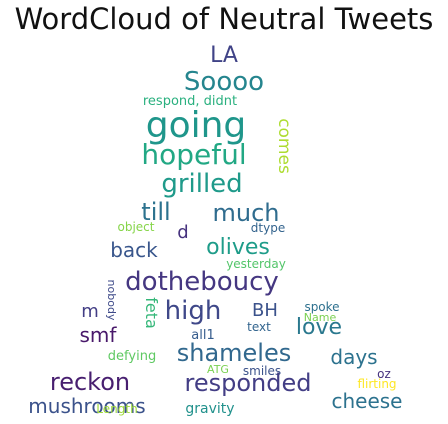 Image resolution: width=448 pixels, height=424 pixels. I want to click on word-all1: all1, so click(202, 335).